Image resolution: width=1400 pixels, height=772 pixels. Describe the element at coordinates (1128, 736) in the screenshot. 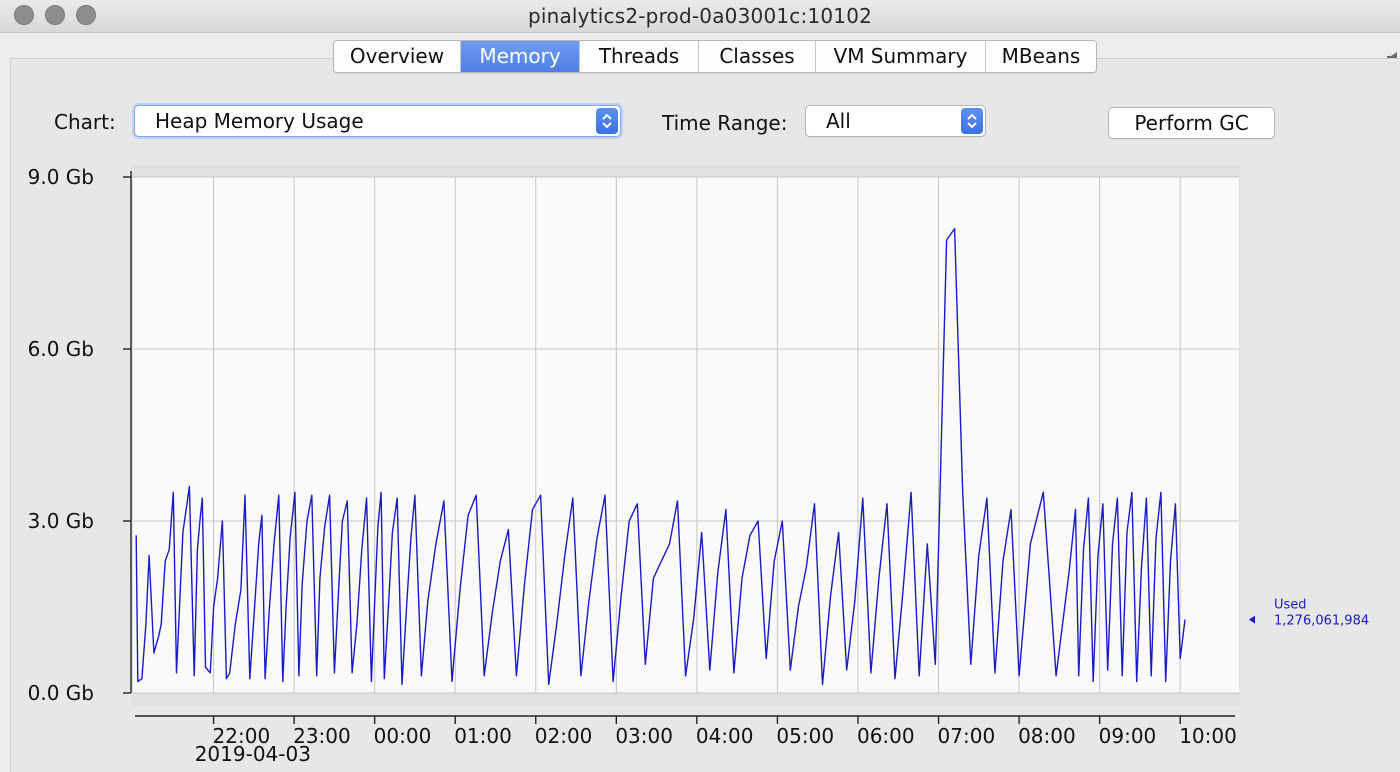

I see `x-tick-label: 09:00` at that location.